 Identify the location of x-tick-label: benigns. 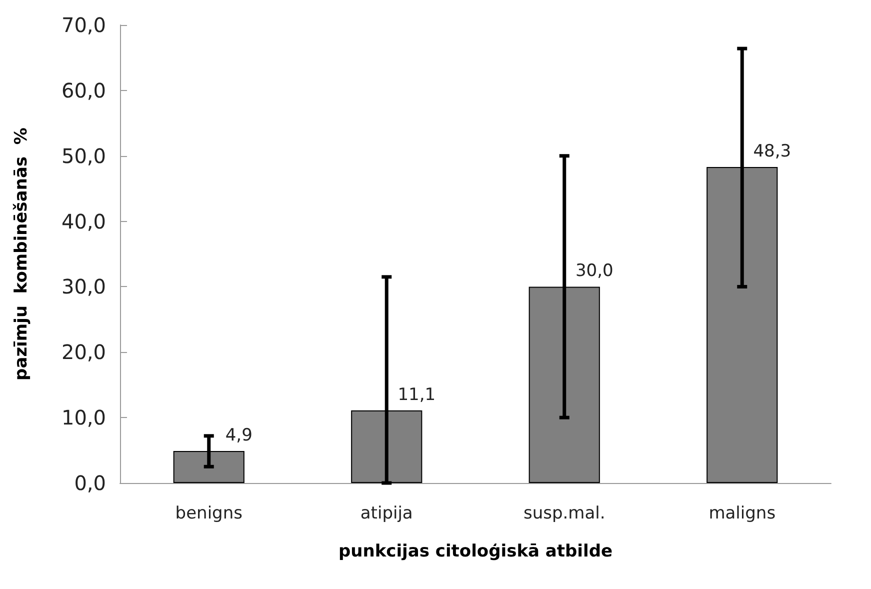
(209, 514).